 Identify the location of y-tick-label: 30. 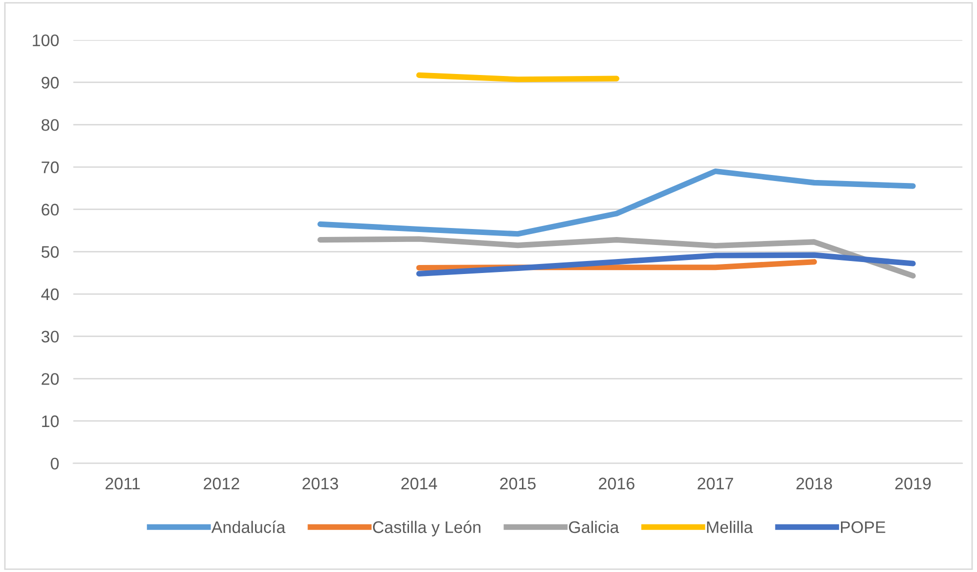
(50, 336).